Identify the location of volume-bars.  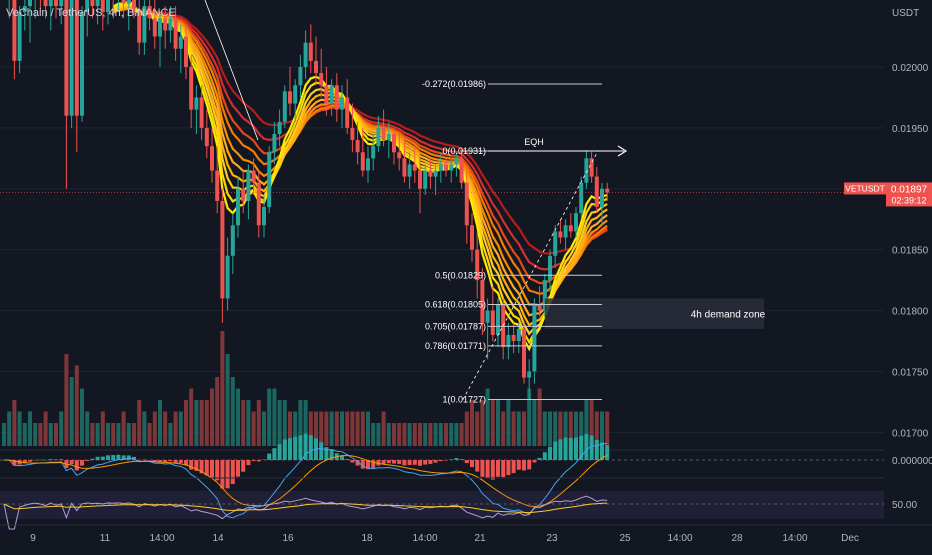
(306, 388).